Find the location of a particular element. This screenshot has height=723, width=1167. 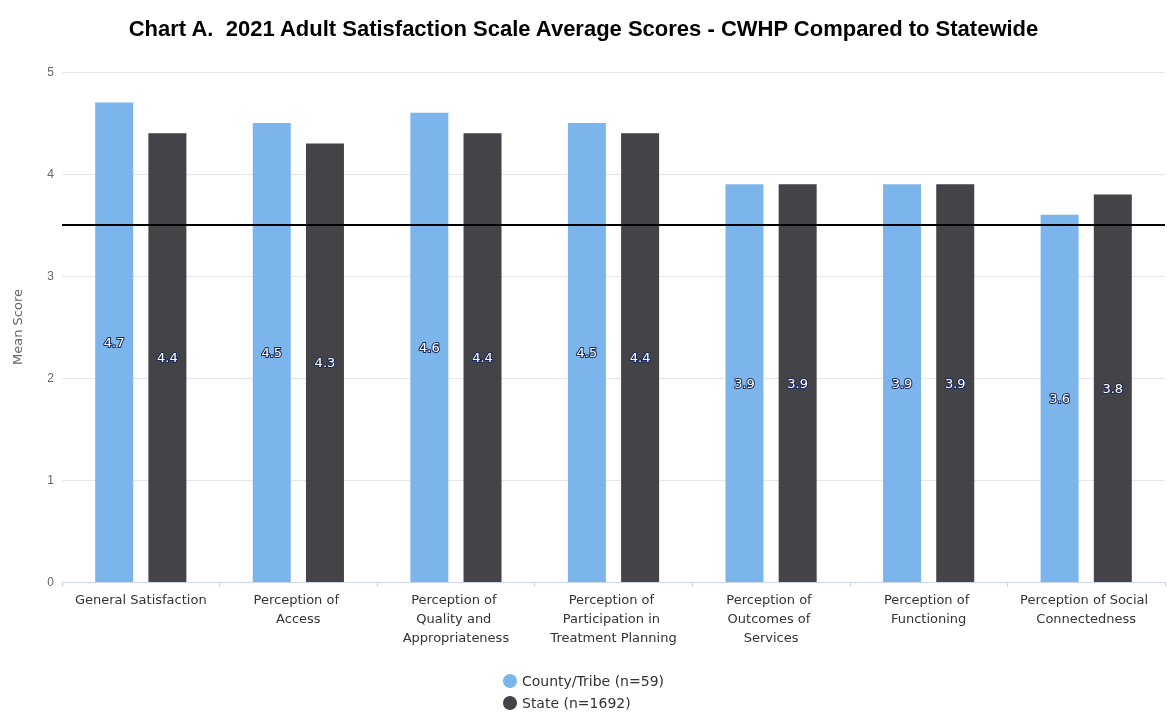

y-tick-label: 2 is located at coordinates (51, 378).